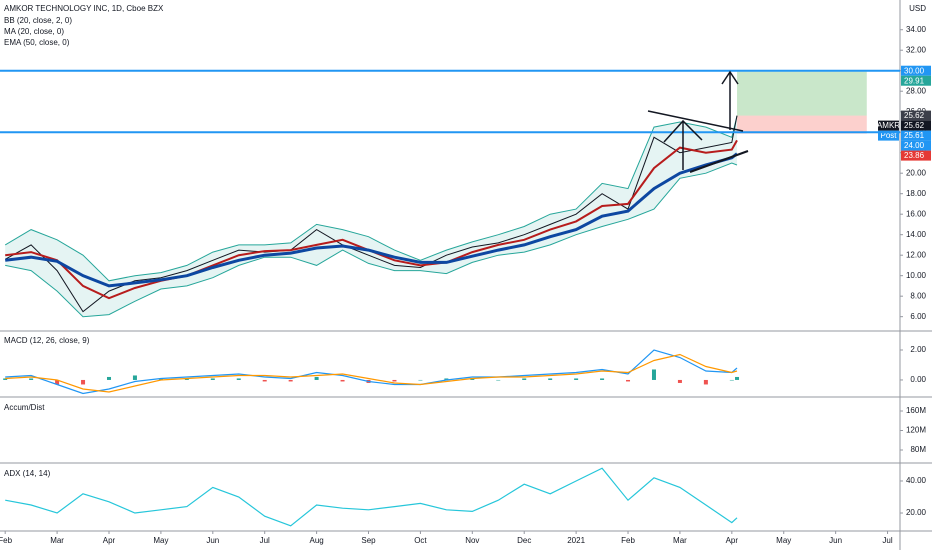 This screenshot has height=550, width=932. I want to click on y-tick-label: 80M, so click(918, 449).